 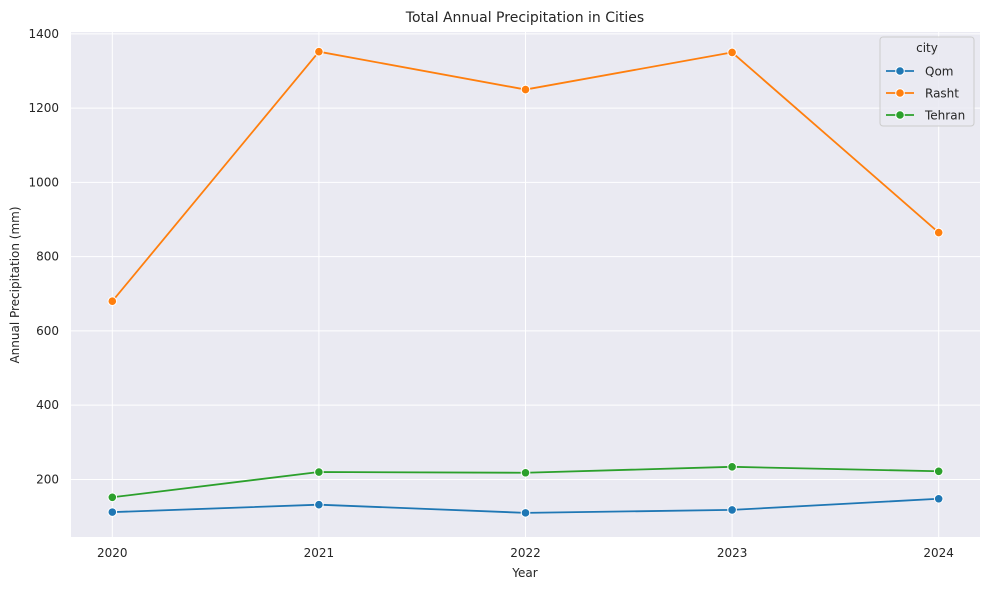 What do you see at coordinates (43, 182) in the screenshot?
I see `y-tick-label: 1000` at bounding box center [43, 182].